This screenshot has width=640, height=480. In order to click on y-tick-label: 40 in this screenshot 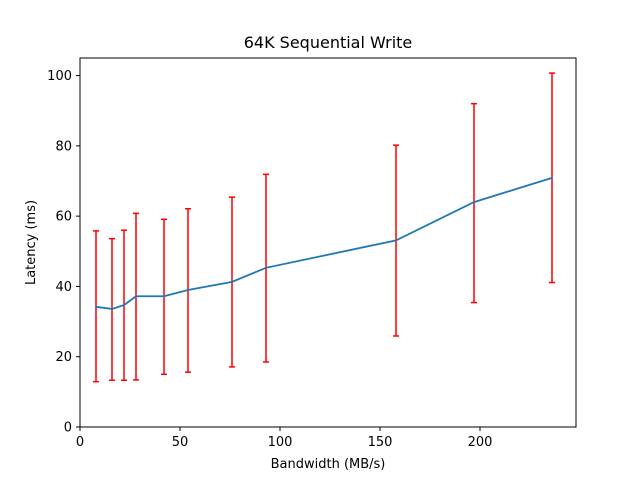, I will do `click(63, 287)`.